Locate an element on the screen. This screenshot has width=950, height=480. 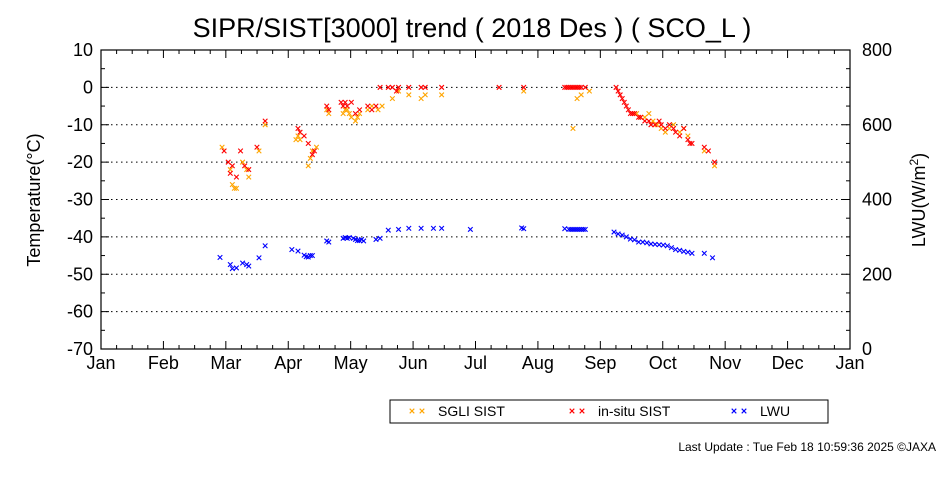
y-tick-label: -40 is located at coordinates (80, 237).